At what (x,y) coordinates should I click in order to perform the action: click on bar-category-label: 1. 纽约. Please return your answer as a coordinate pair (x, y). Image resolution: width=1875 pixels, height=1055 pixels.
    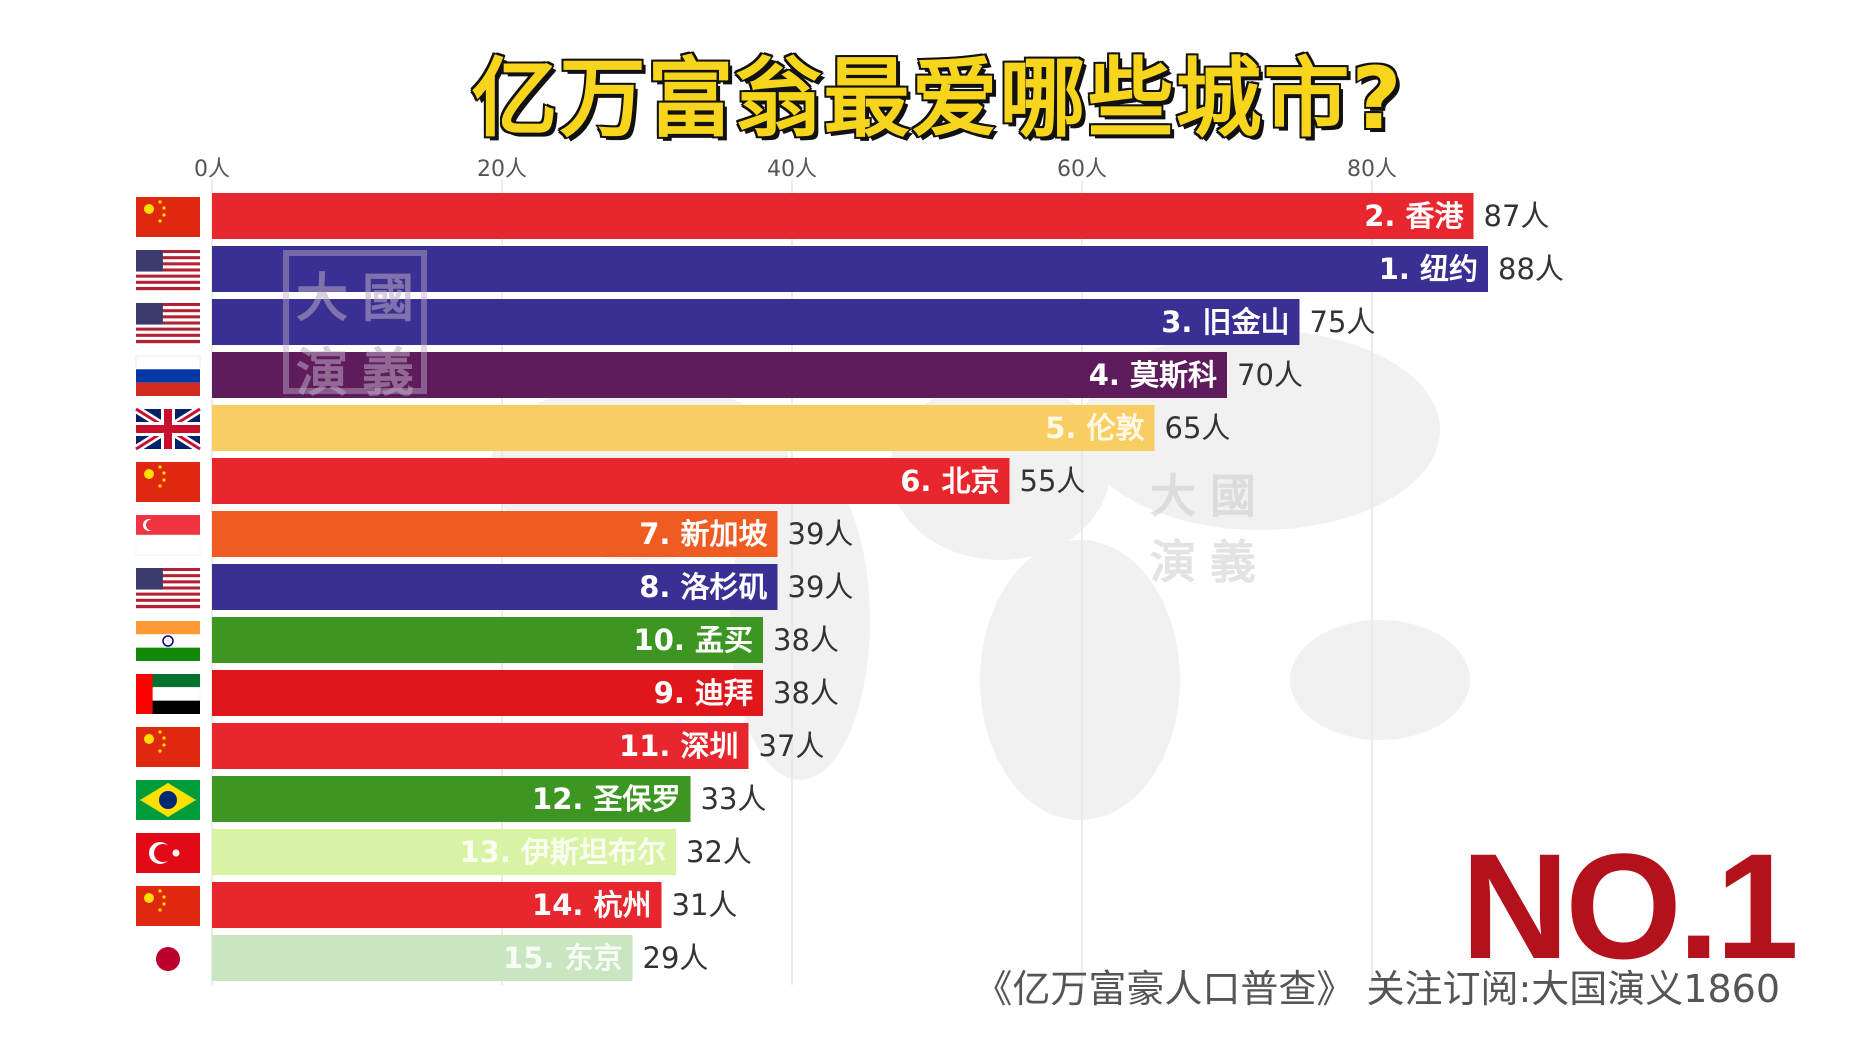
    Looking at the image, I should click on (1428, 269).